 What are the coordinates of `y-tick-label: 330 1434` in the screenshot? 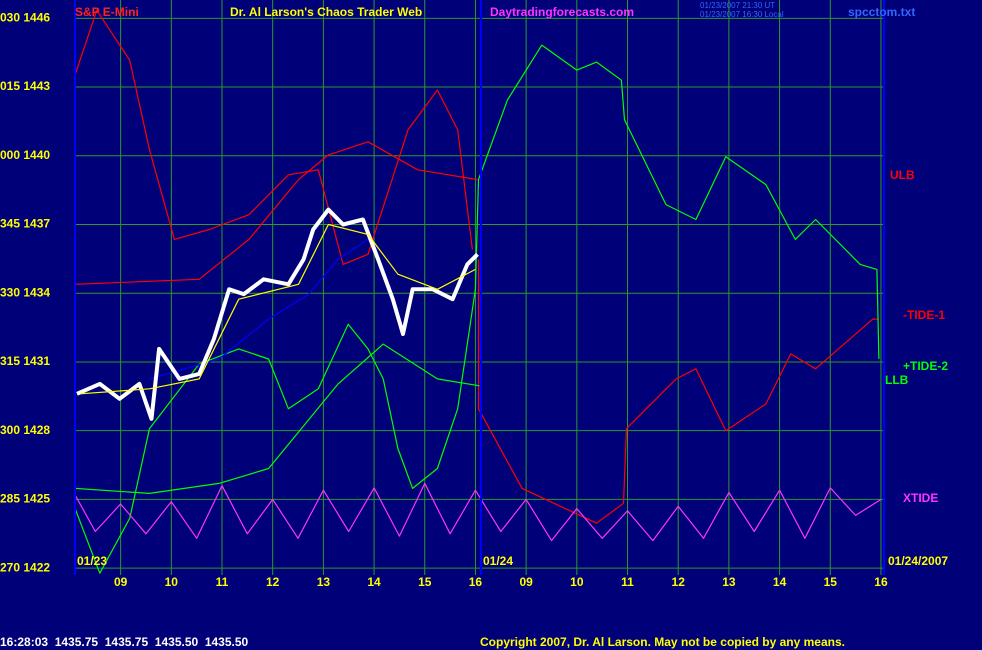 It's located at (25, 292).